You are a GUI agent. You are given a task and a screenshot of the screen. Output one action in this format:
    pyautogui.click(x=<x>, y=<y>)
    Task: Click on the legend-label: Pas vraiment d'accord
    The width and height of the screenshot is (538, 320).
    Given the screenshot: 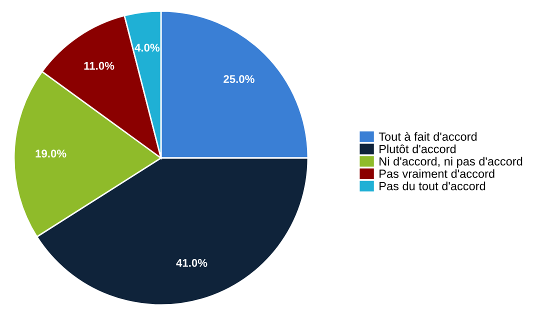 What is the action you would take?
    pyautogui.click(x=437, y=173)
    